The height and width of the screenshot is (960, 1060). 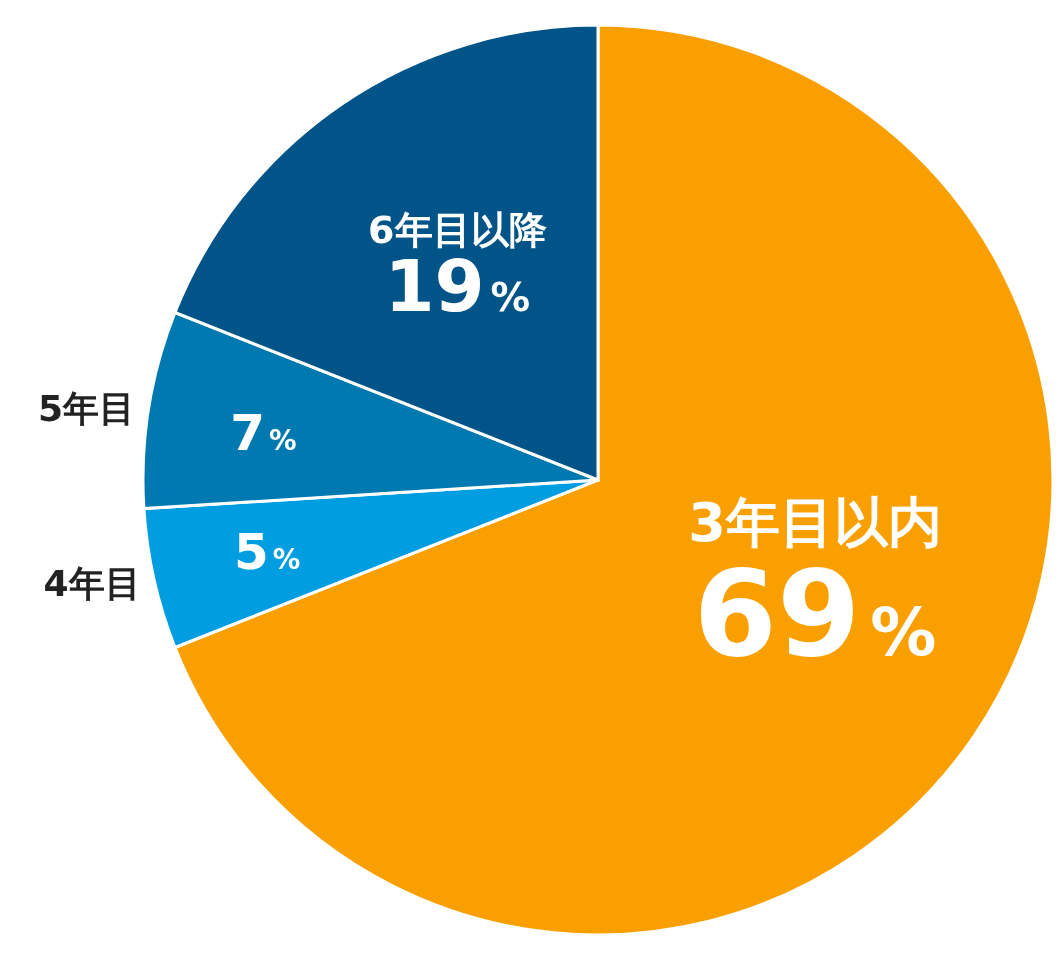 I want to click on data-label: 5%, so click(x=267, y=552).